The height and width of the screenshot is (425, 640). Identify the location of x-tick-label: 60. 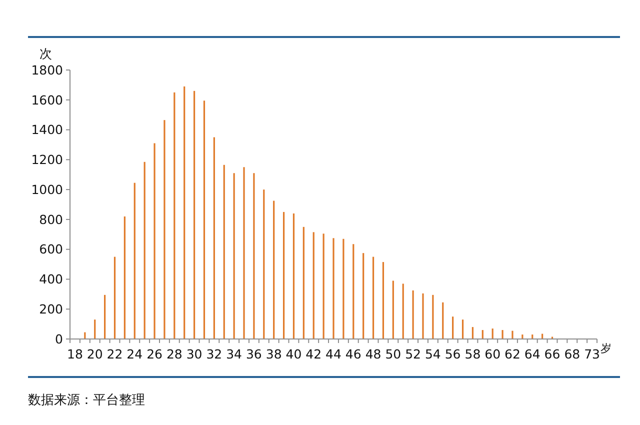
(492, 354).